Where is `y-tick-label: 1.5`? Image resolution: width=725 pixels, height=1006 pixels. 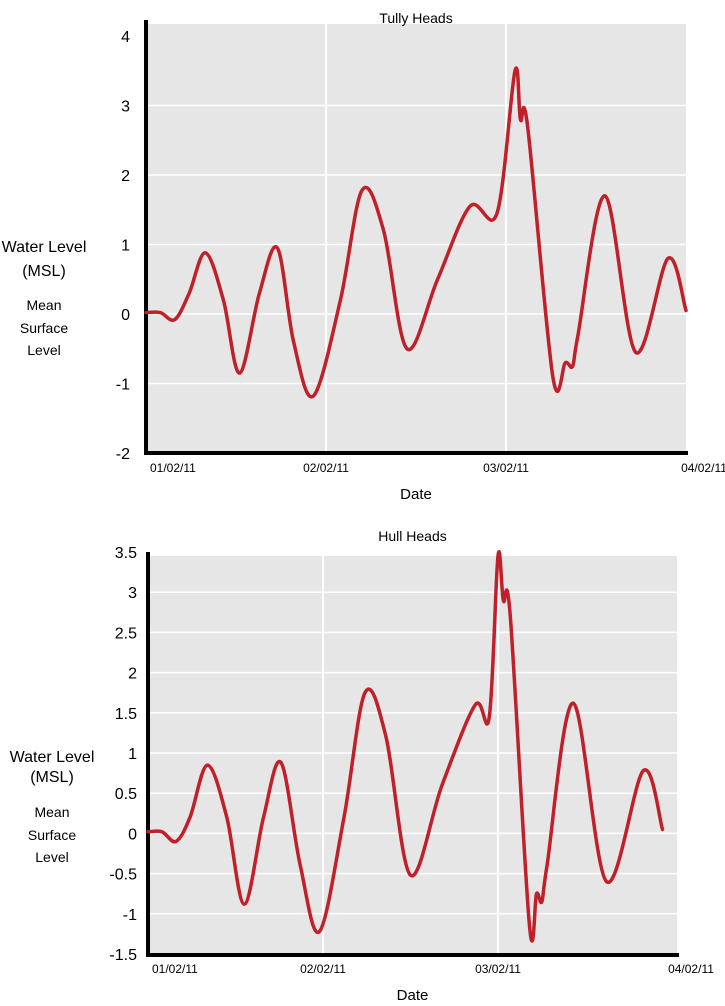 y-tick-label: 1.5 is located at coordinates (126, 714).